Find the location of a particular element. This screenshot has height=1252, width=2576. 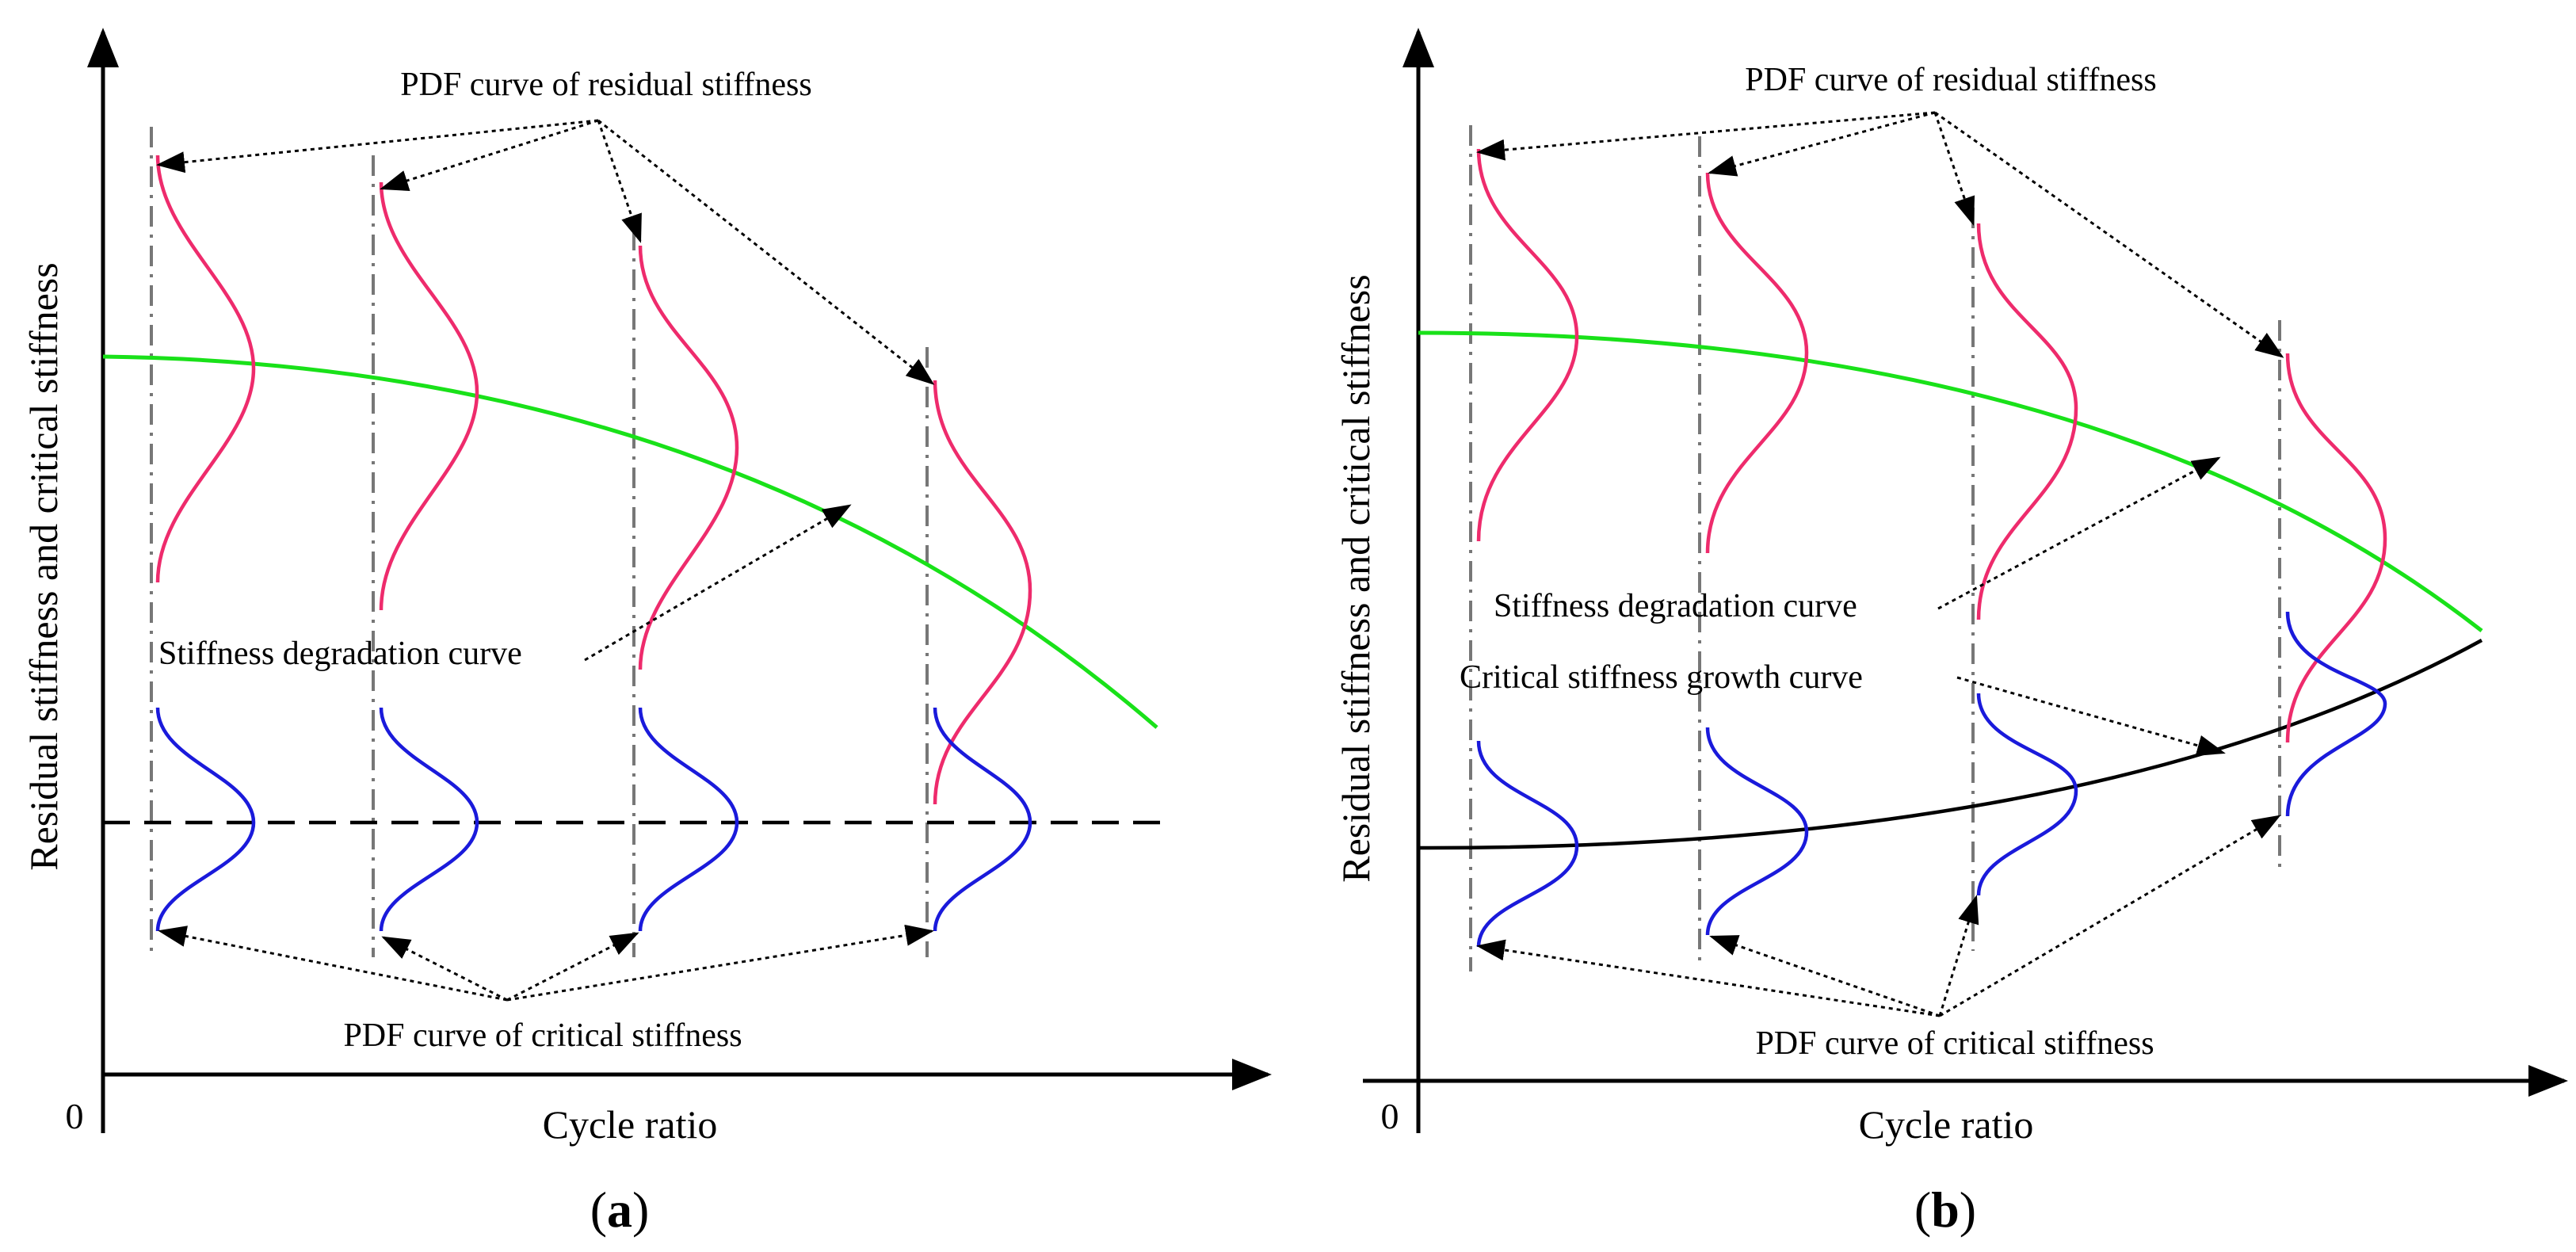

panel-label-b: (b) is located at coordinates (1945, 1210).